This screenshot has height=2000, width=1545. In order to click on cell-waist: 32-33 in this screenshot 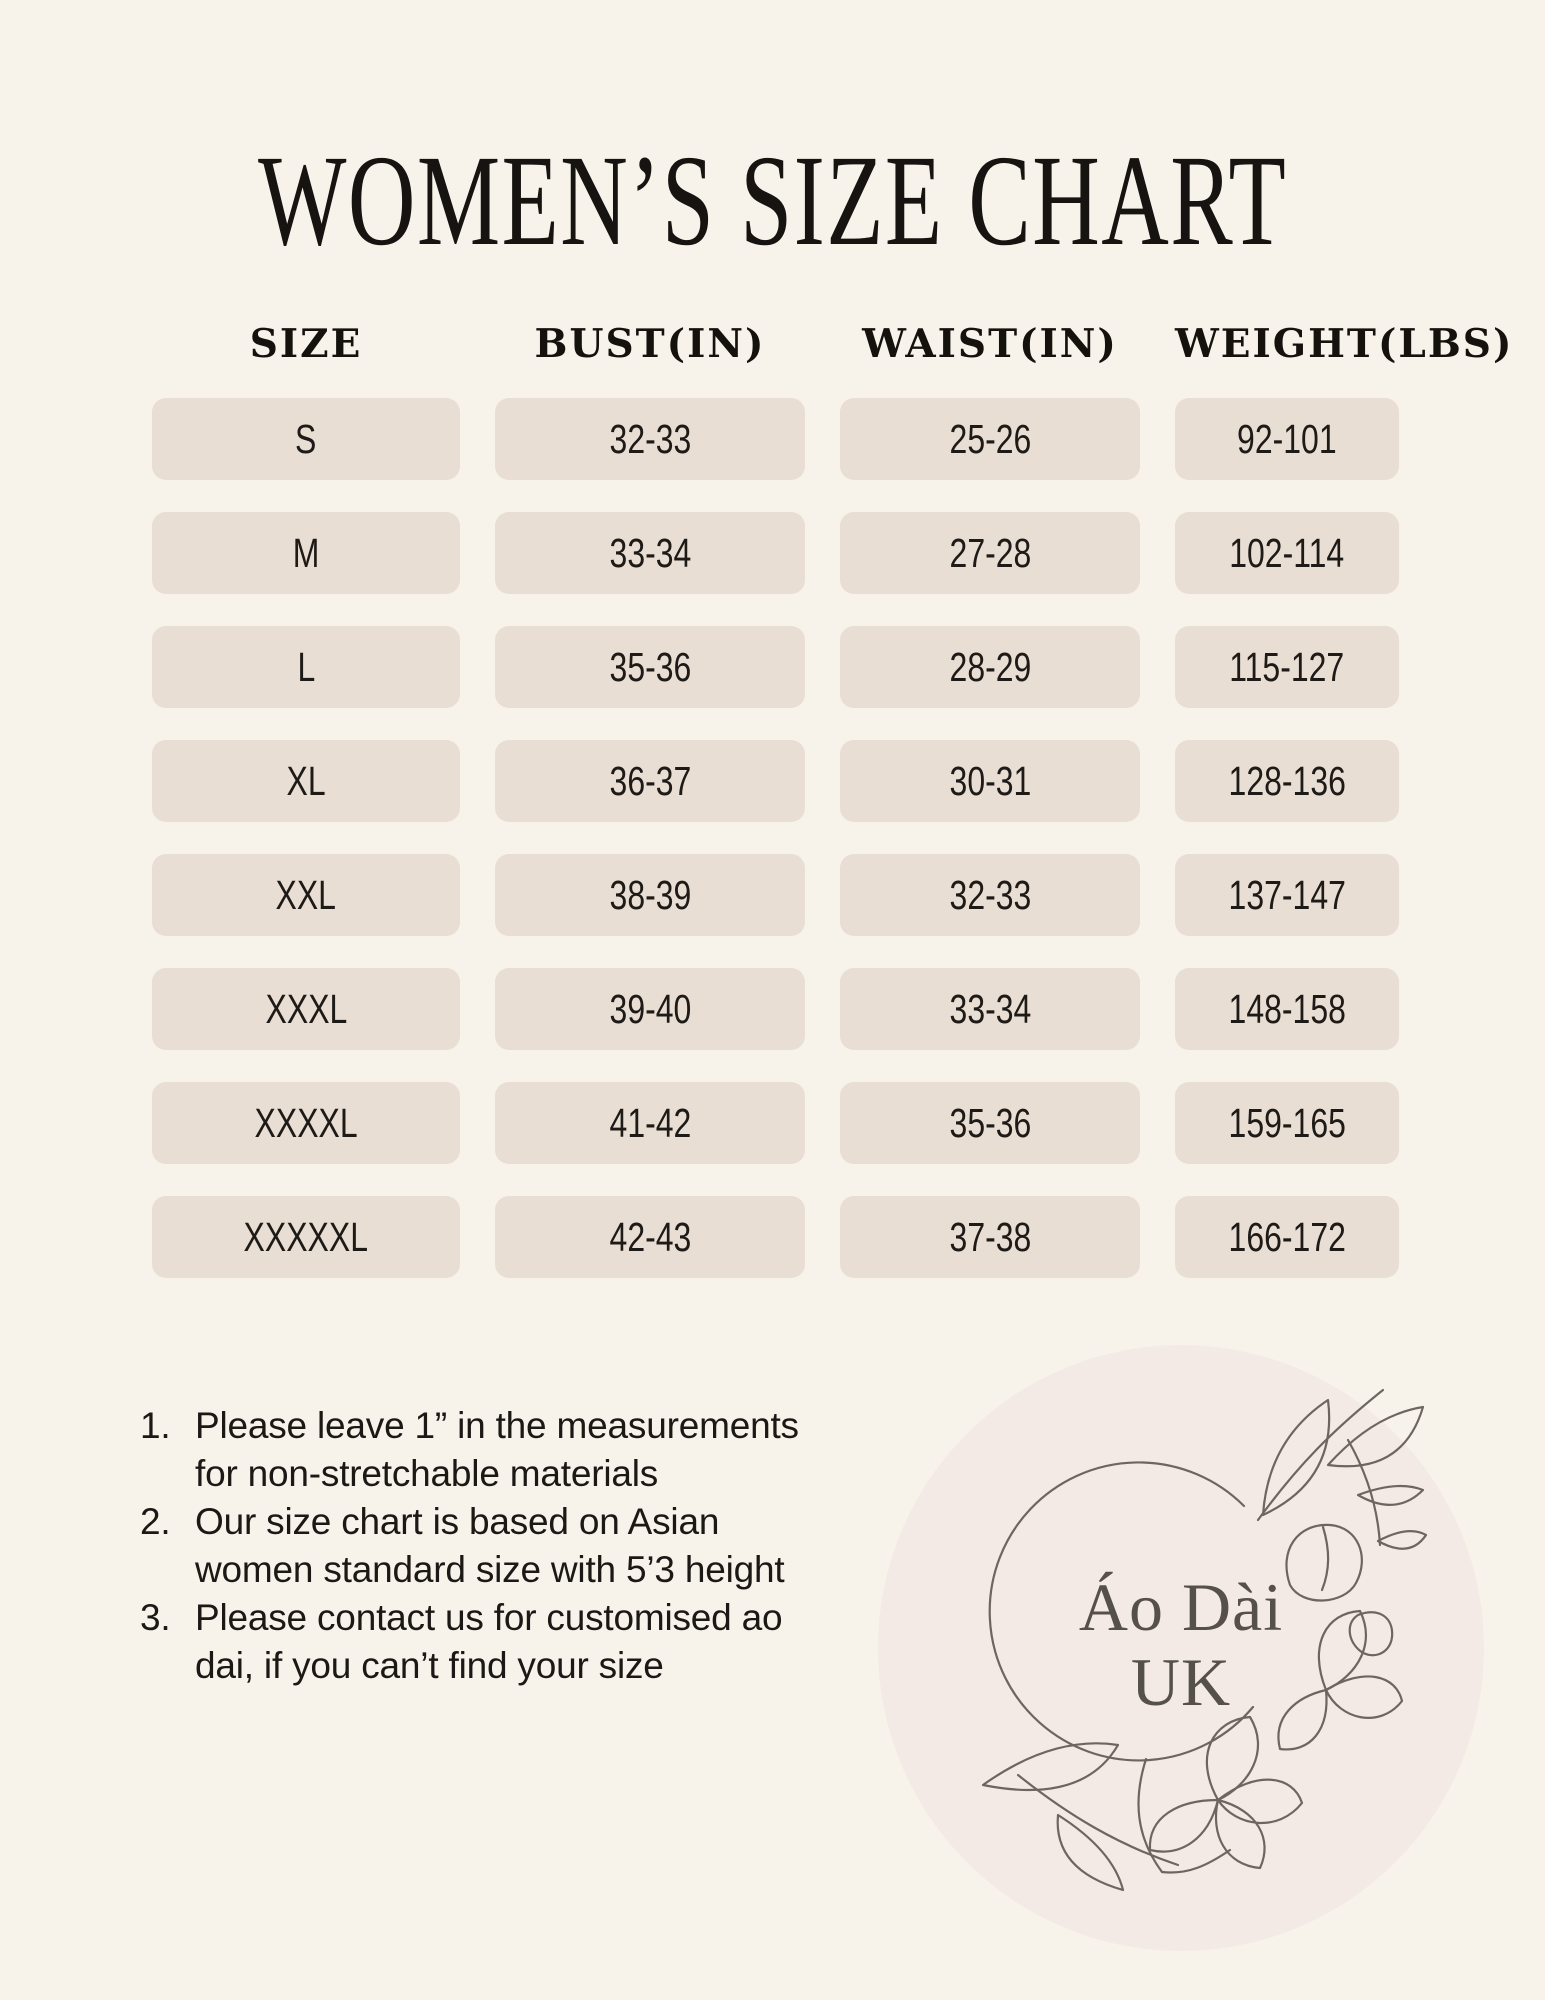, I will do `click(990, 895)`.